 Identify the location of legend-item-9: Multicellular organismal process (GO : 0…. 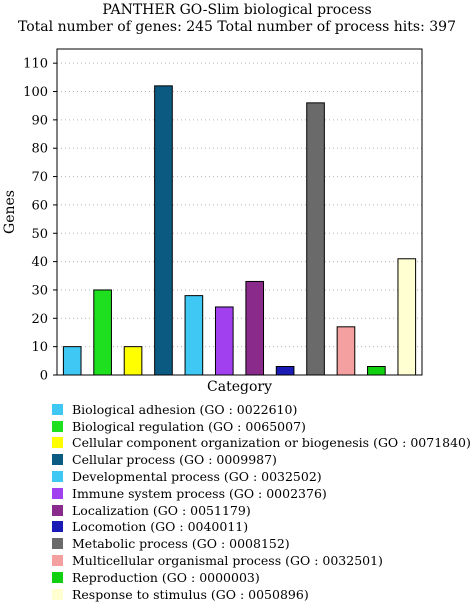
(261, 560).